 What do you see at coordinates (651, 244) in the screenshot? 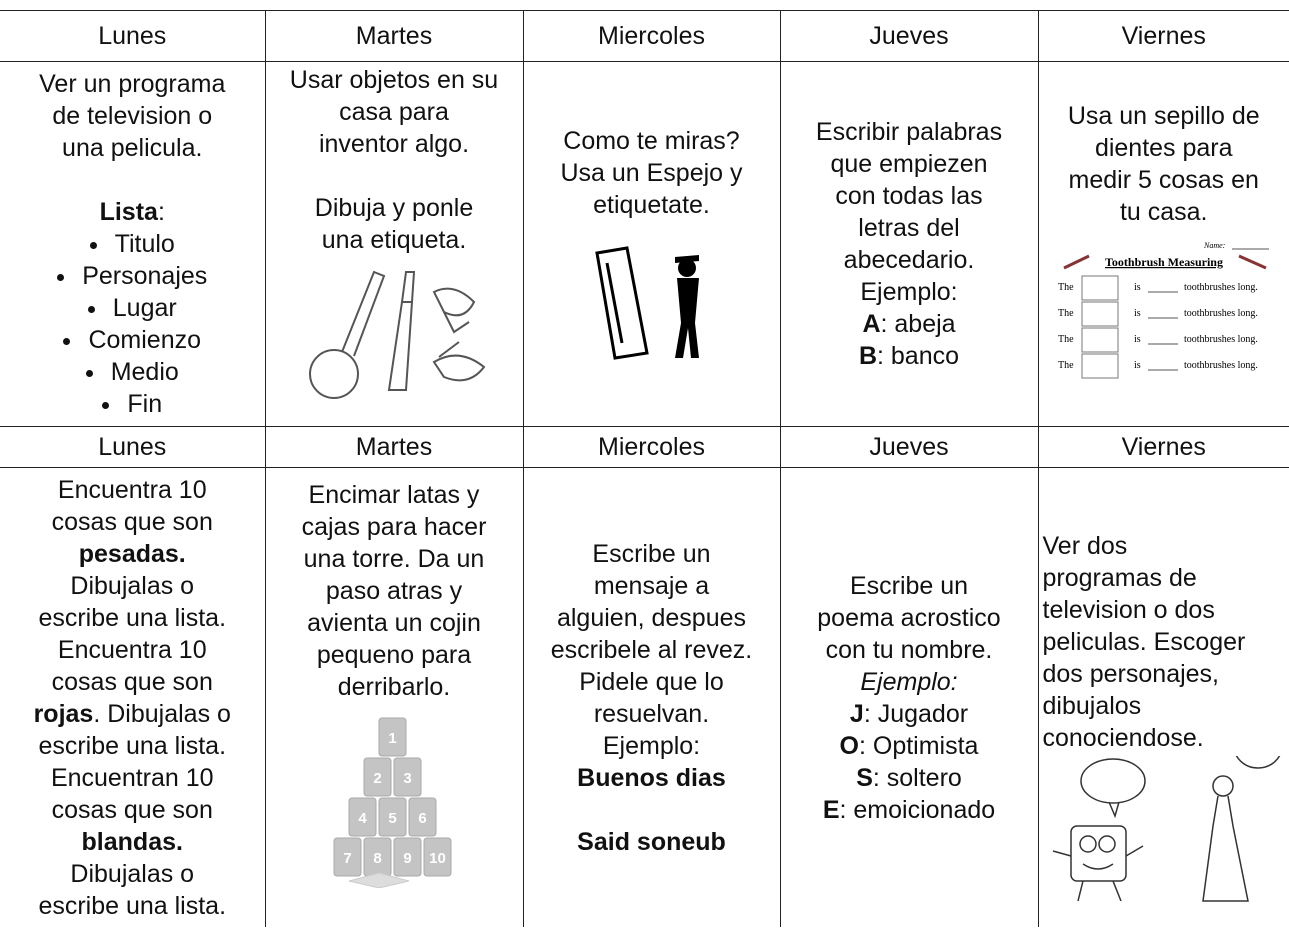
I see `activity-cell: Como te miras? Usa un Espejo y etiquetate.` at bounding box center [651, 244].